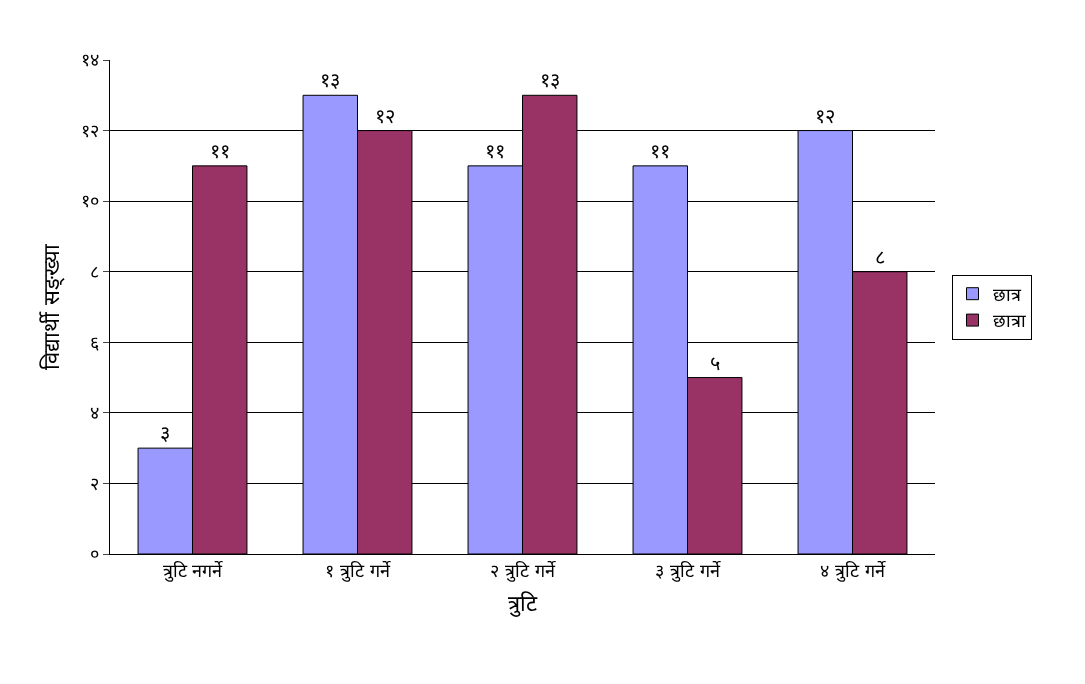 This screenshot has height=684, width=1085. I want to click on y-tick-label: १०, so click(90, 201).